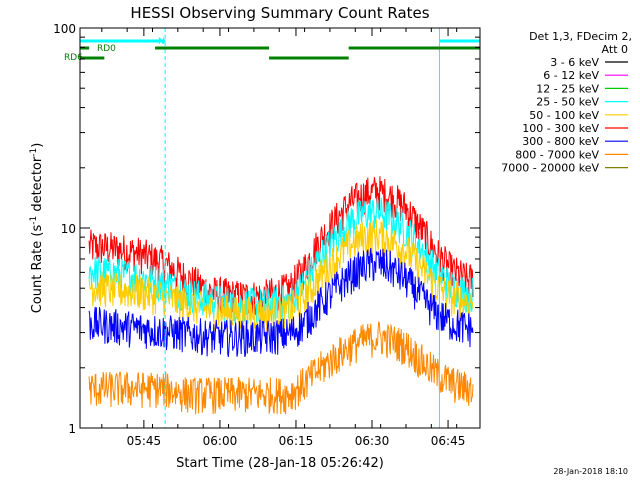 The height and width of the screenshot is (480, 640). I want to click on y-tick-label: 10, so click(68, 229).